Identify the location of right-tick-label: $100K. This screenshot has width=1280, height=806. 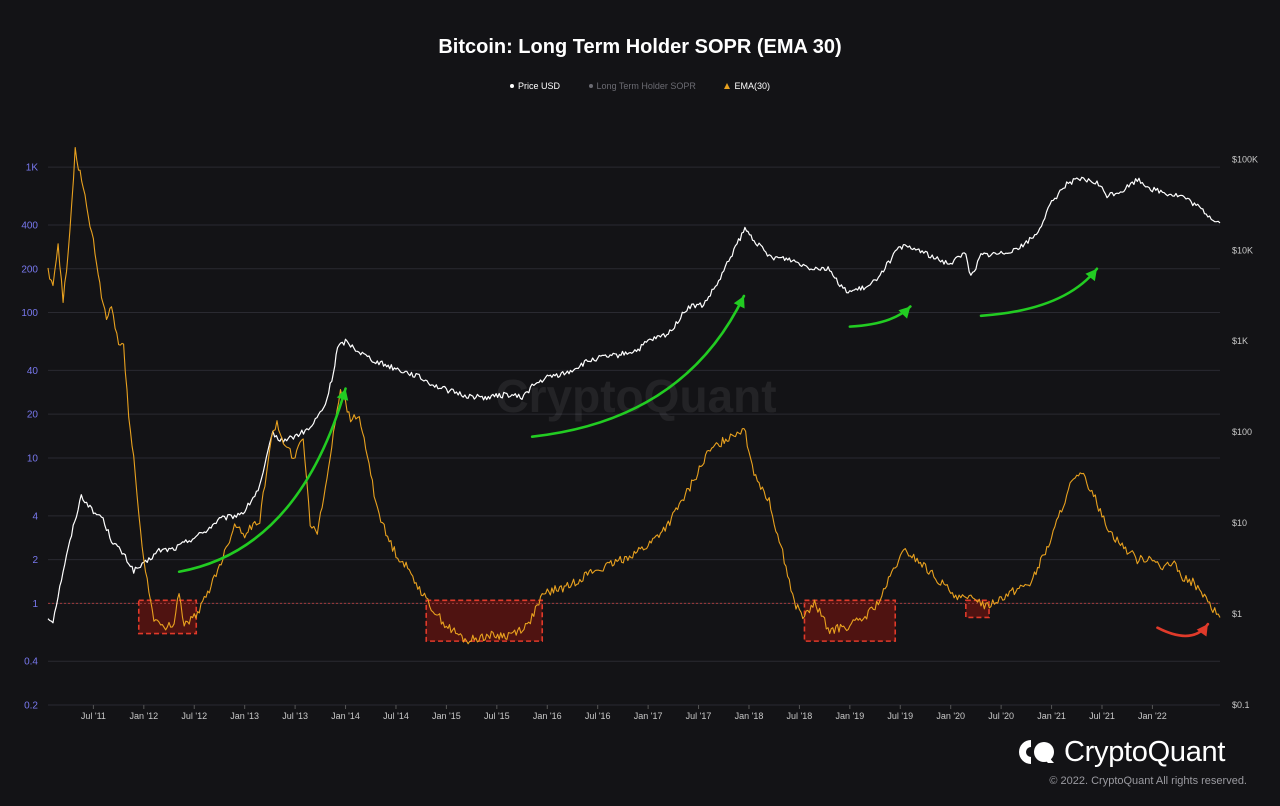
(1245, 159).